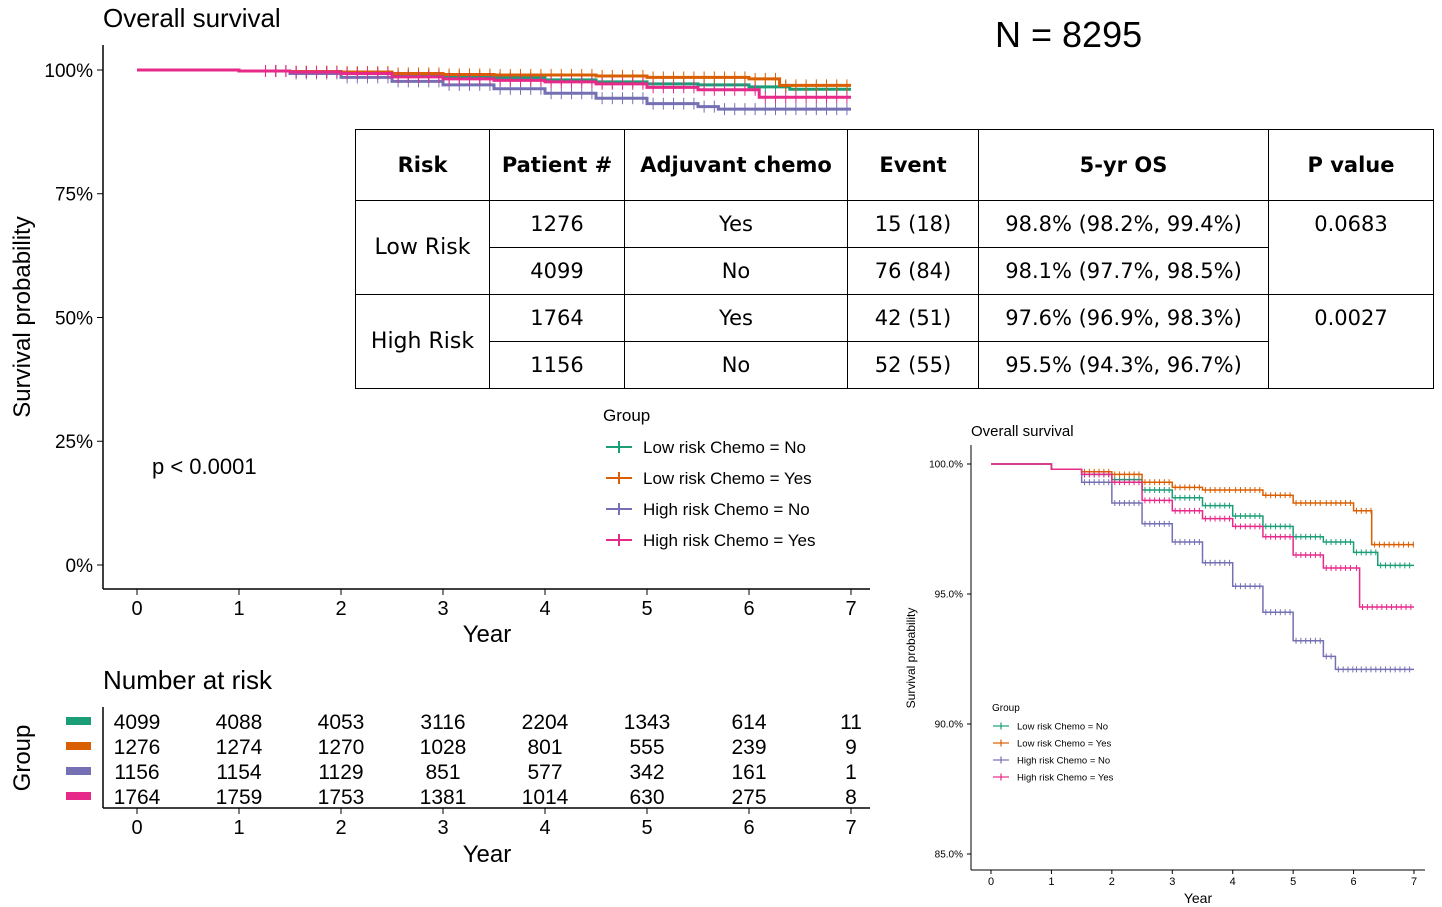  Describe the element at coordinates (557, 224) in the screenshot. I see `patients-cell: 1276` at that location.